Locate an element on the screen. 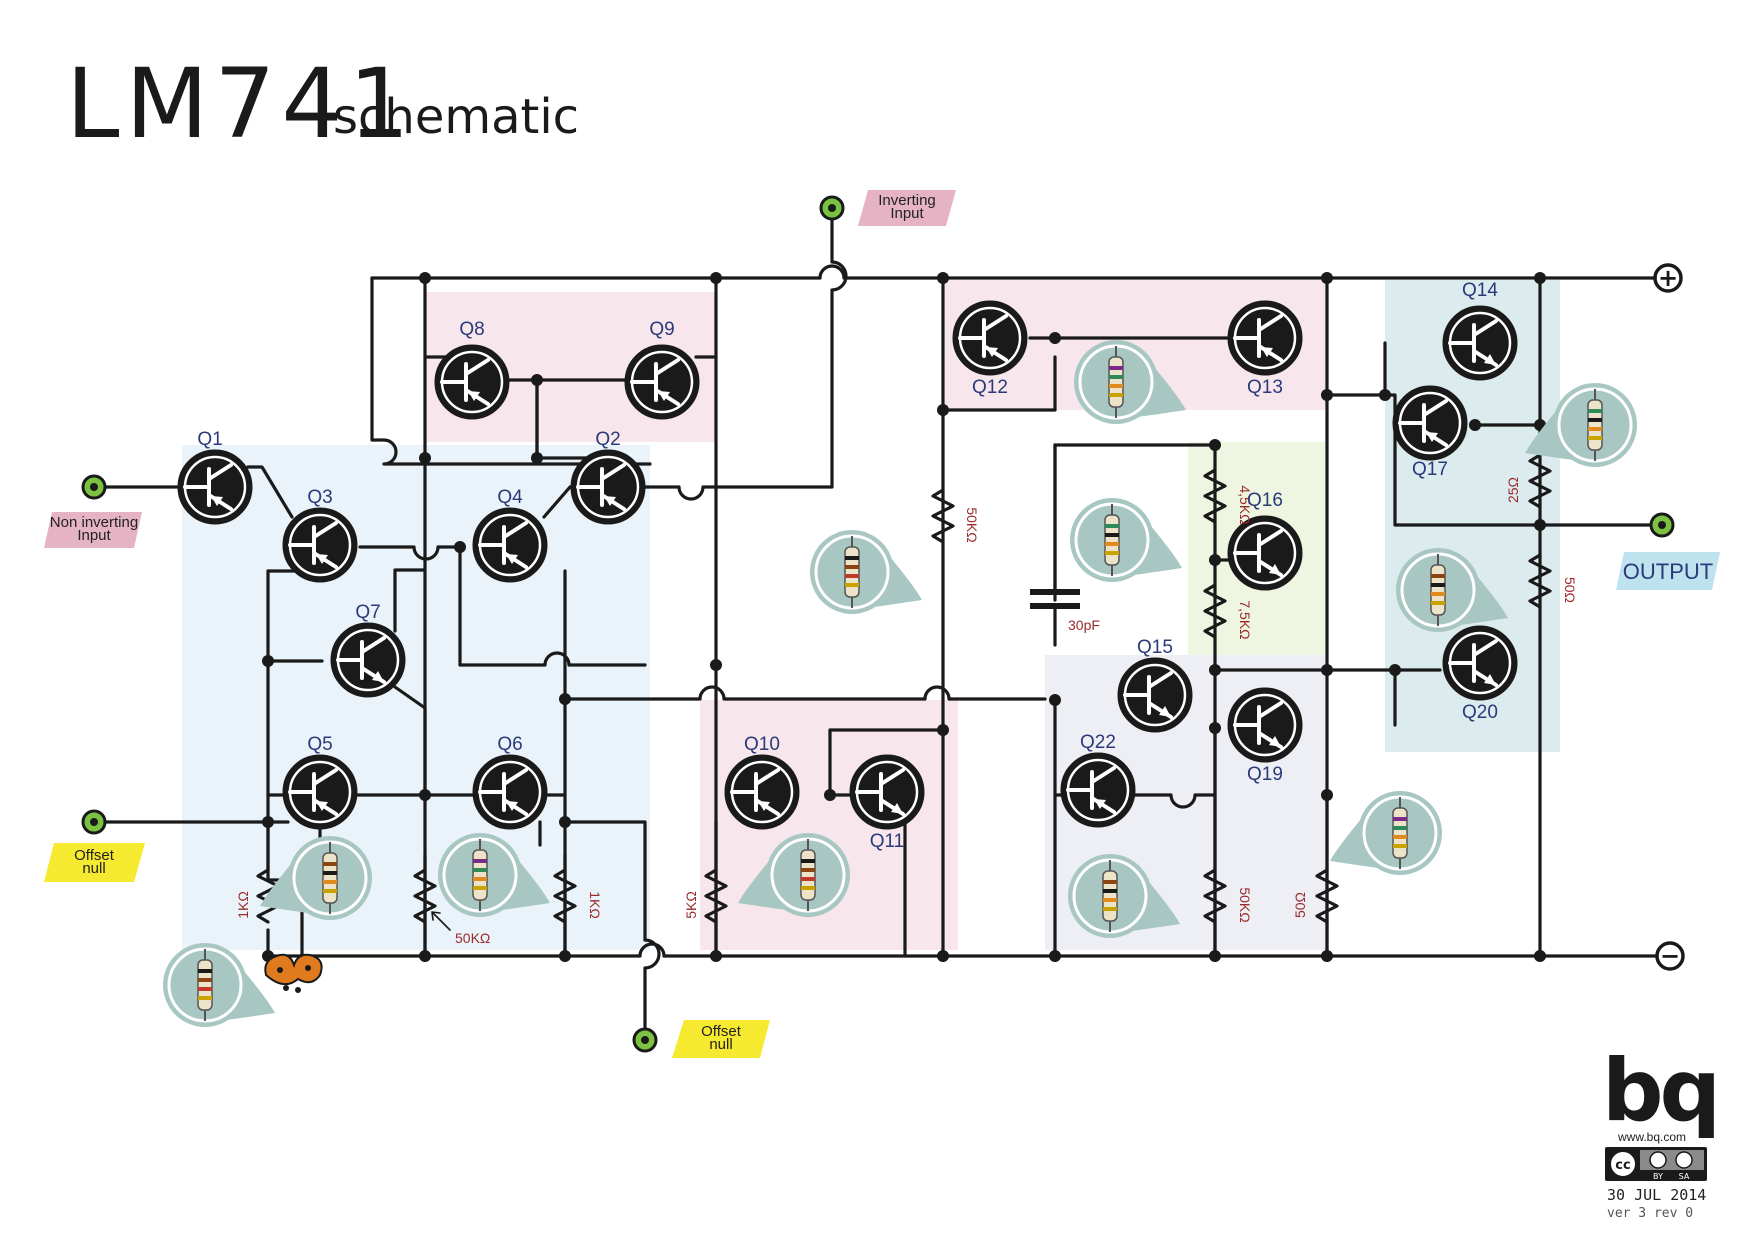 The width and height of the screenshot is (1753, 1240). label-q9: Q9 is located at coordinates (661, 329).